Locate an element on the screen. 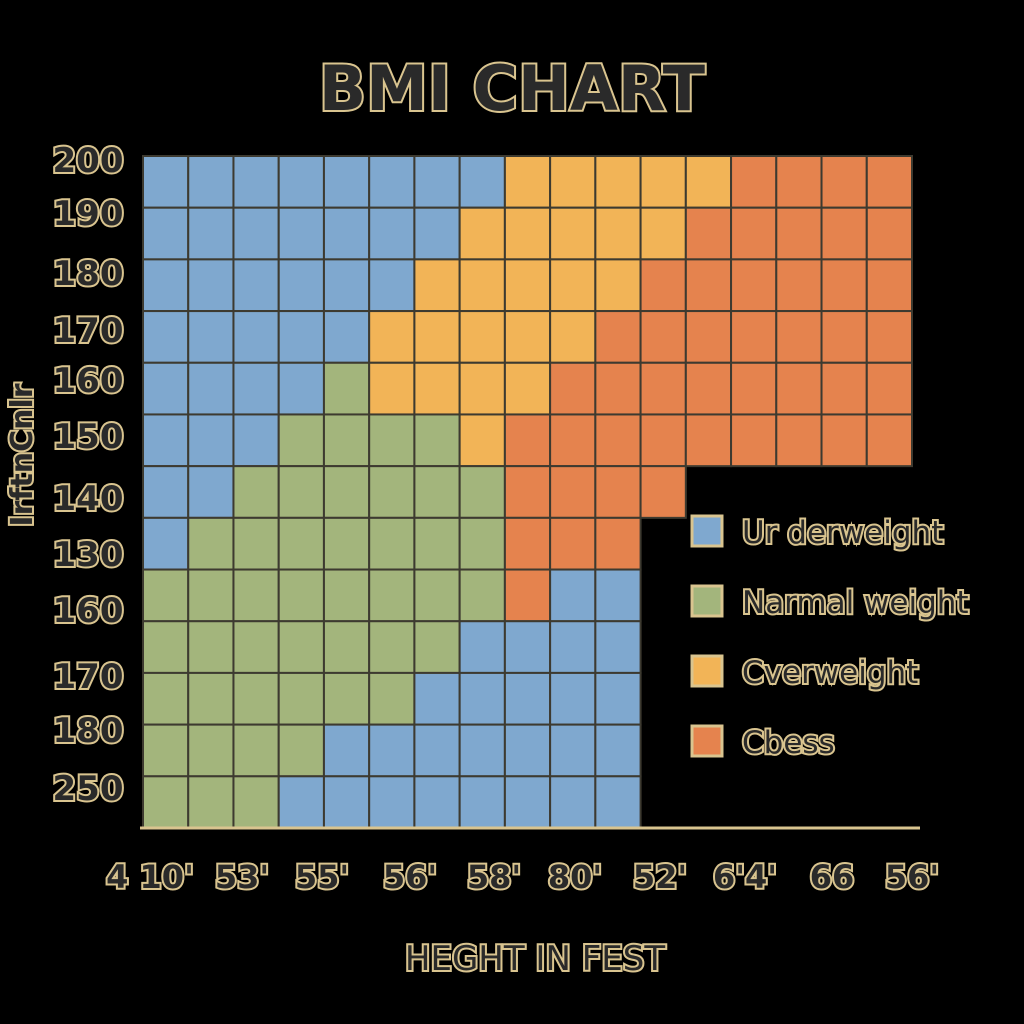 This screenshot has height=1024, width=1024. legend-label: Cverweight is located at coordinates (830, 673).